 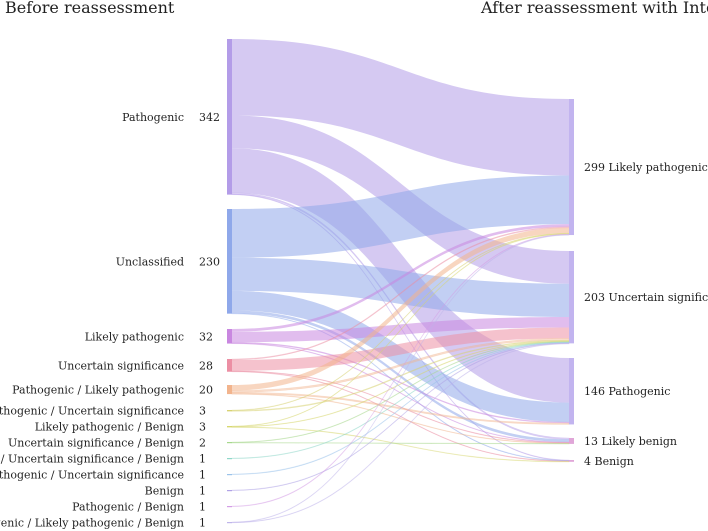 What do you see at coordinates (229, 261) in the screenshot?
I see `source-node-uncl` at bounding box center [229, 261].